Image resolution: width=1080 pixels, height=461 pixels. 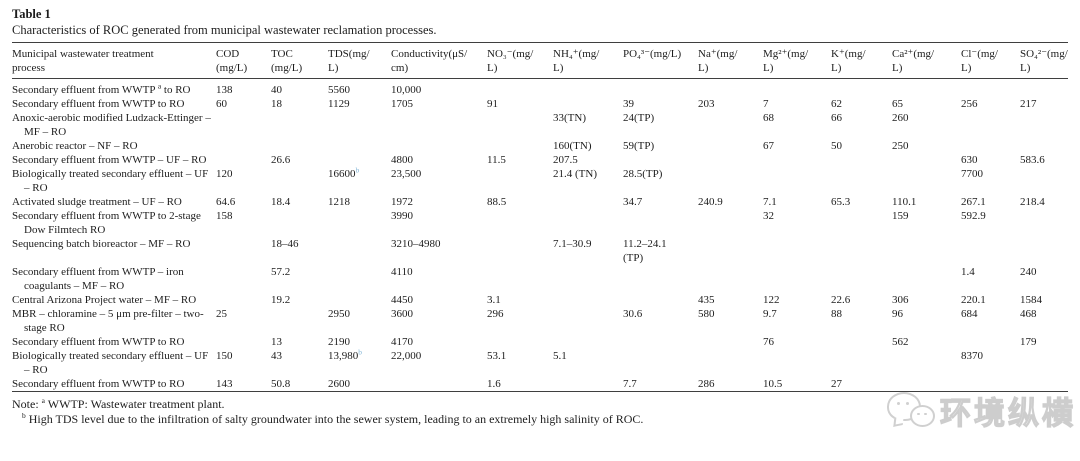 What do you see at coordinates (768, 118) in the screenshot?
I see `value-cell: 68` at bounding box center [768, 118].